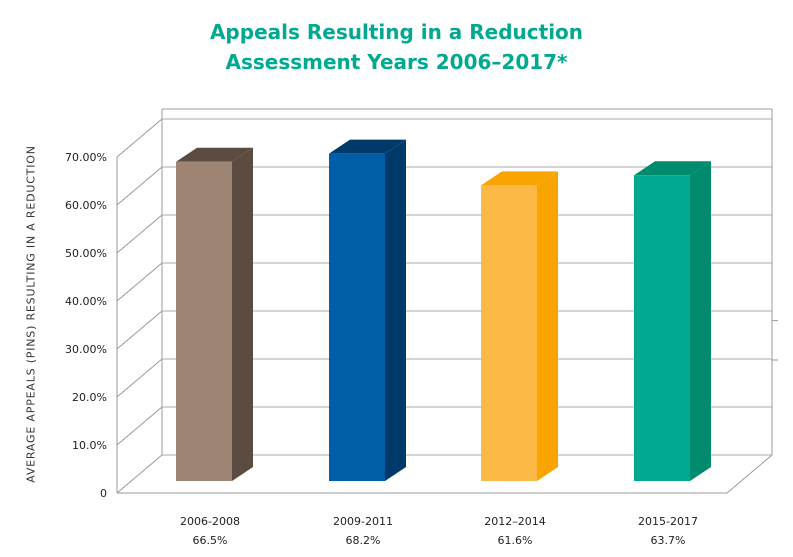  I want to click on bar-value-label: 61.6%, so click(515, 540).